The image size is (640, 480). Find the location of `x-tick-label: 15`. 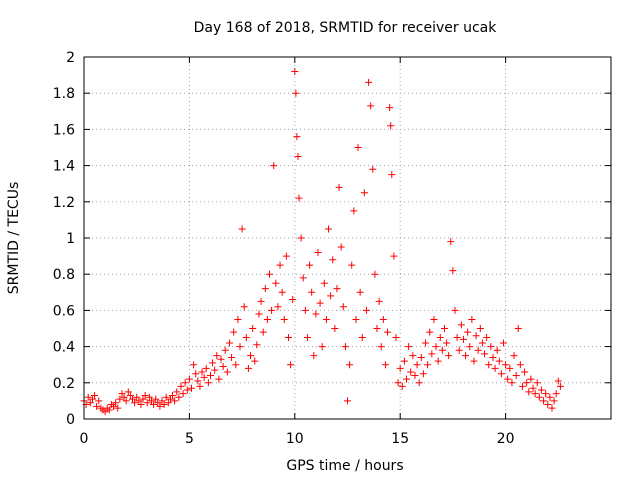

x-tick-label: 15 is located at coordinates (400, 439).